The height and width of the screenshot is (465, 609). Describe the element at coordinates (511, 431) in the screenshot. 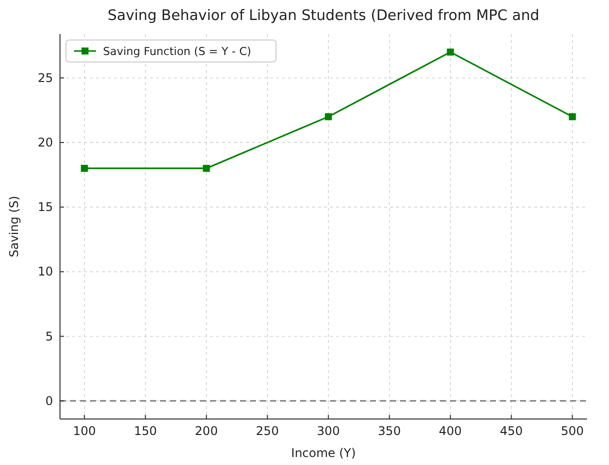

I see `x-tick-label: 450` at that location.